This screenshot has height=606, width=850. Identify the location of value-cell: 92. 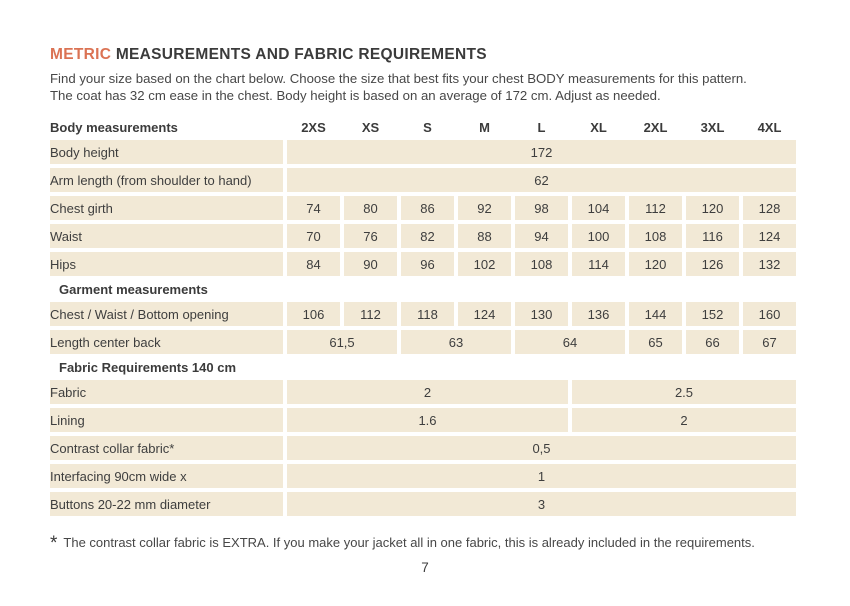
(484, 208).